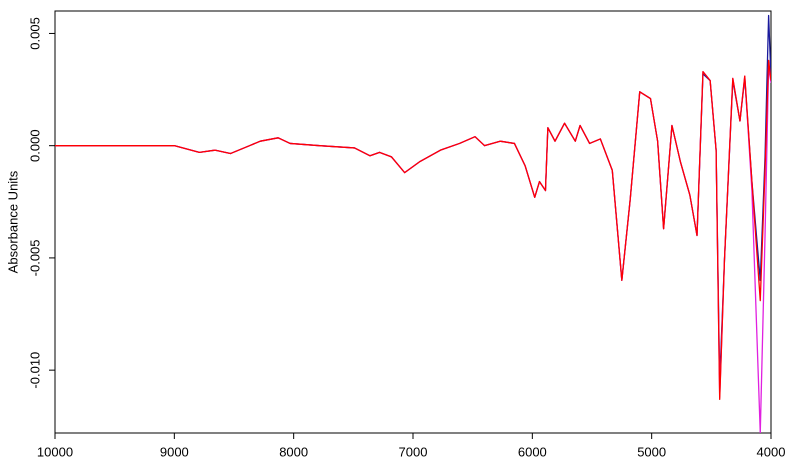 This screenshot has width=796, height=473. I want to click on x-tick-label: 9000, so click(174, 451).